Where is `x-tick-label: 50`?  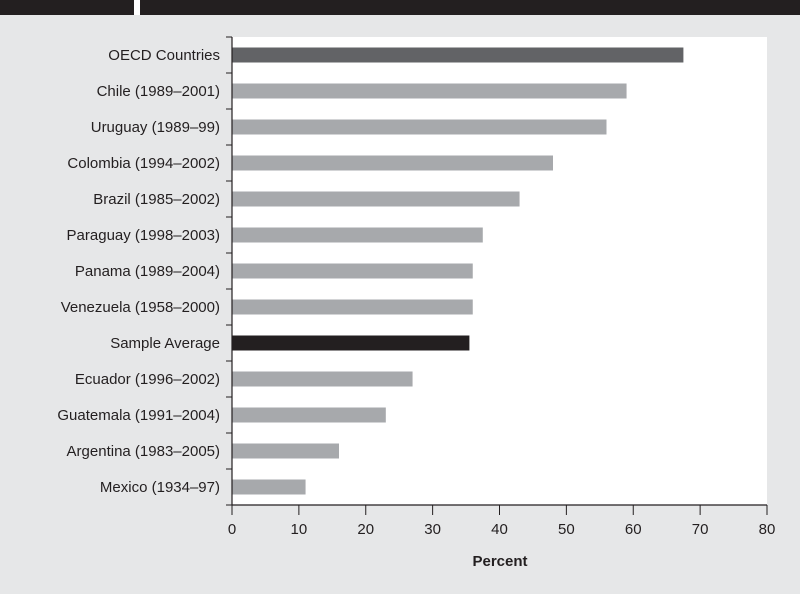
x-tick-label: 50 is located at coordinates (566, 529).